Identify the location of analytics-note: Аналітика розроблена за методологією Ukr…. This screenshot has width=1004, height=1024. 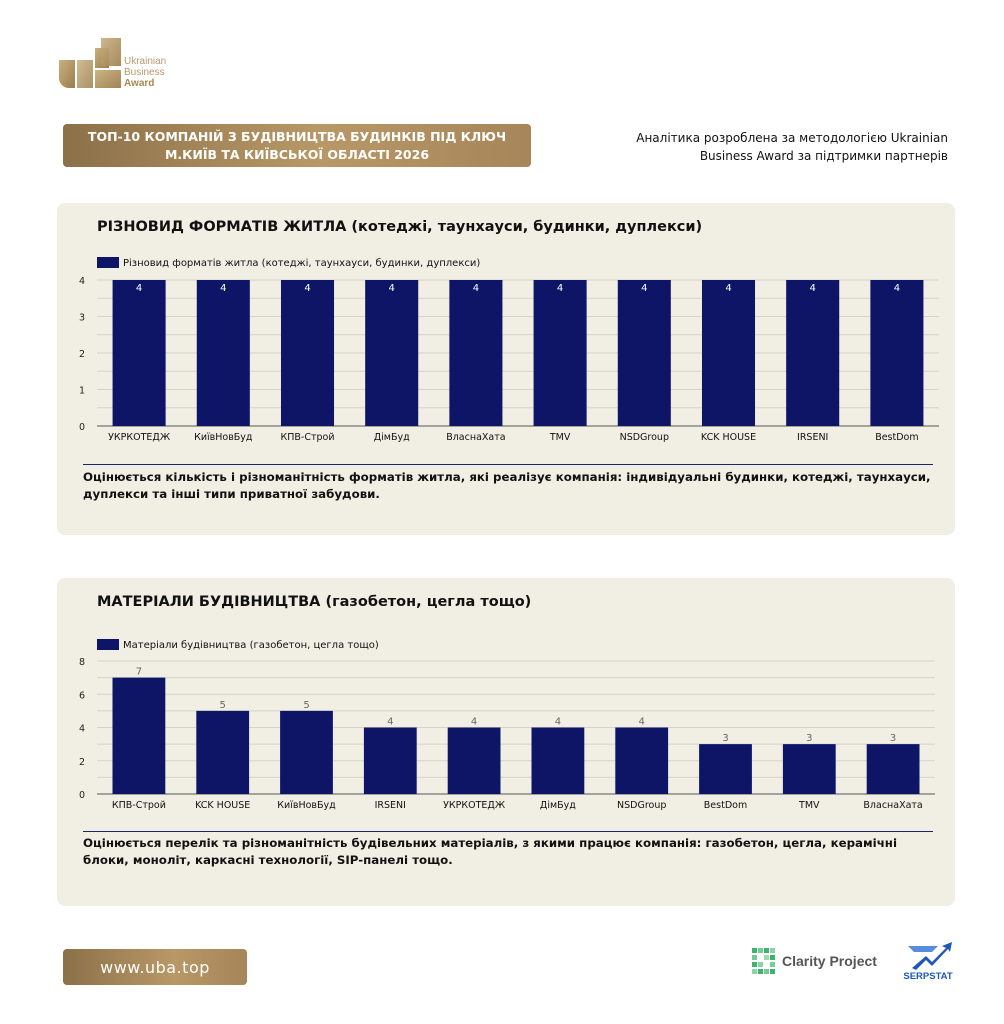
(792, 147).